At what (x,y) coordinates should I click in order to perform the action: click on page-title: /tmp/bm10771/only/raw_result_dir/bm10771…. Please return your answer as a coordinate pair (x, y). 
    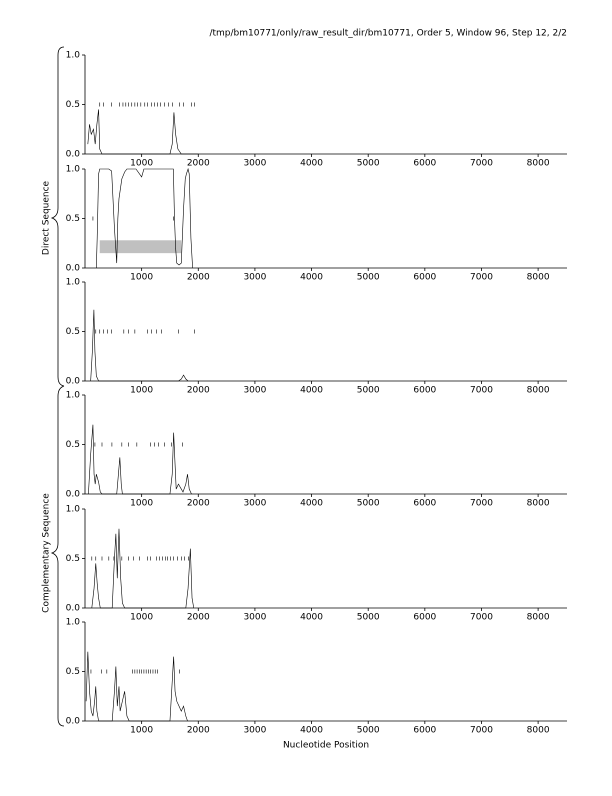
    Looking at the image, I should click on (388, 34).